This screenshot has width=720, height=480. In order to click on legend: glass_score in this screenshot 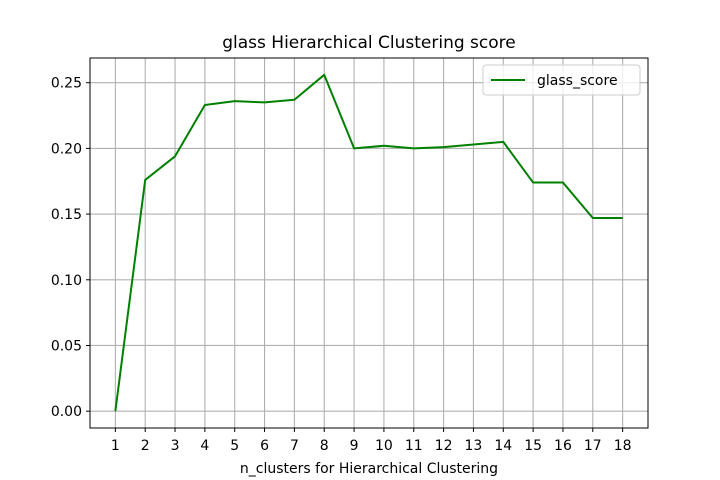, I will do `click(561, 80)`.